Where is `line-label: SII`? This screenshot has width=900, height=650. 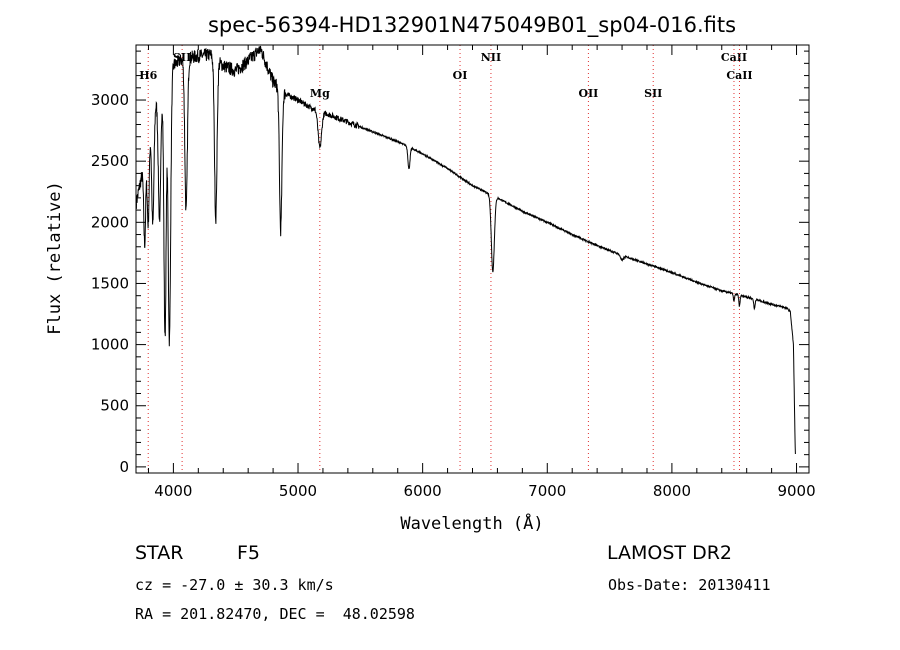 line-label: SII is located at coordinates (653, 93).